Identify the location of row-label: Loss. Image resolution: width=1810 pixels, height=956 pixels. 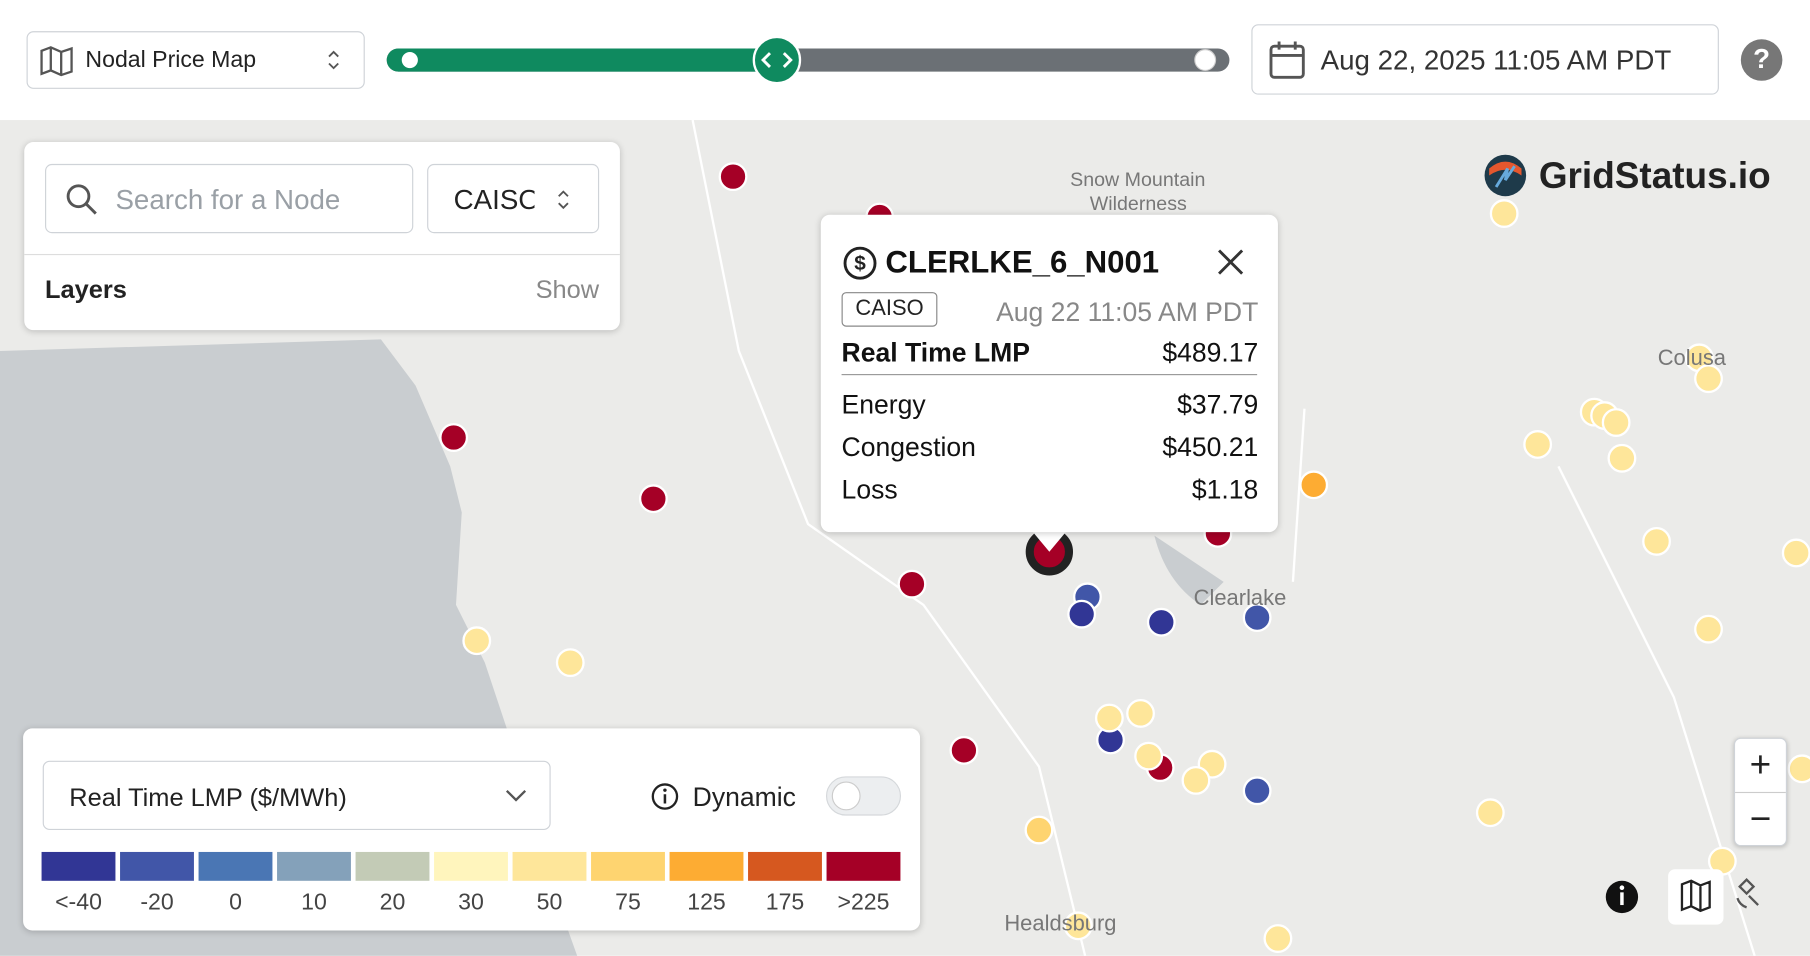
(869, 489).